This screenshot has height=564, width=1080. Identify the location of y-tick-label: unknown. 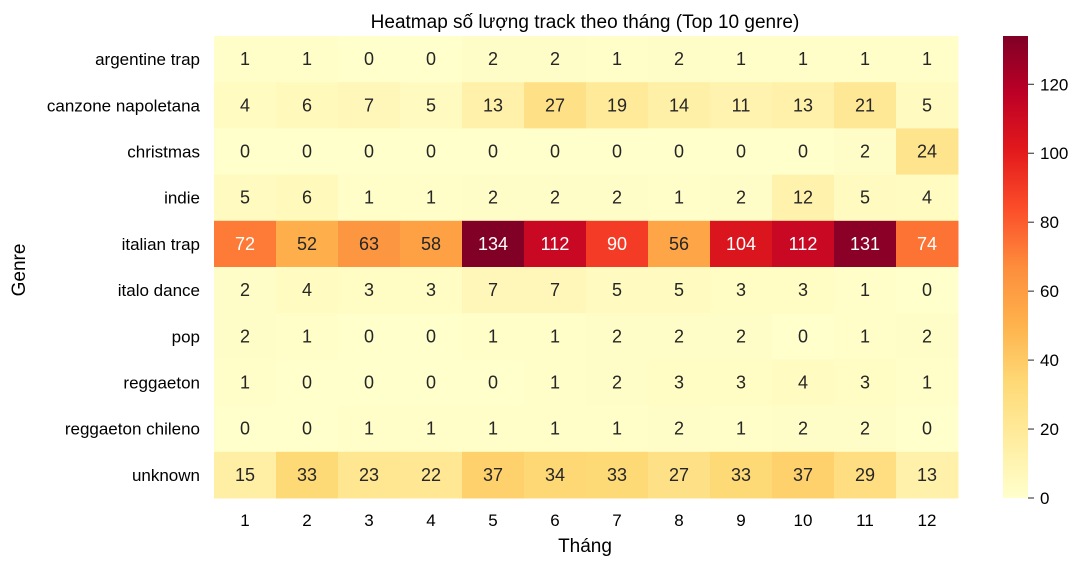
(166, 475).